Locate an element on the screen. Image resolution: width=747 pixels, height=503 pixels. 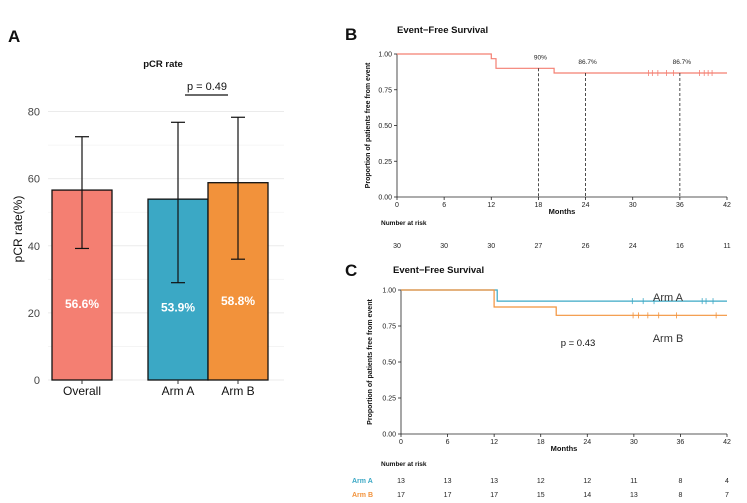
bar-value-label-0: 56.6% is located at coordinates (82, 304).